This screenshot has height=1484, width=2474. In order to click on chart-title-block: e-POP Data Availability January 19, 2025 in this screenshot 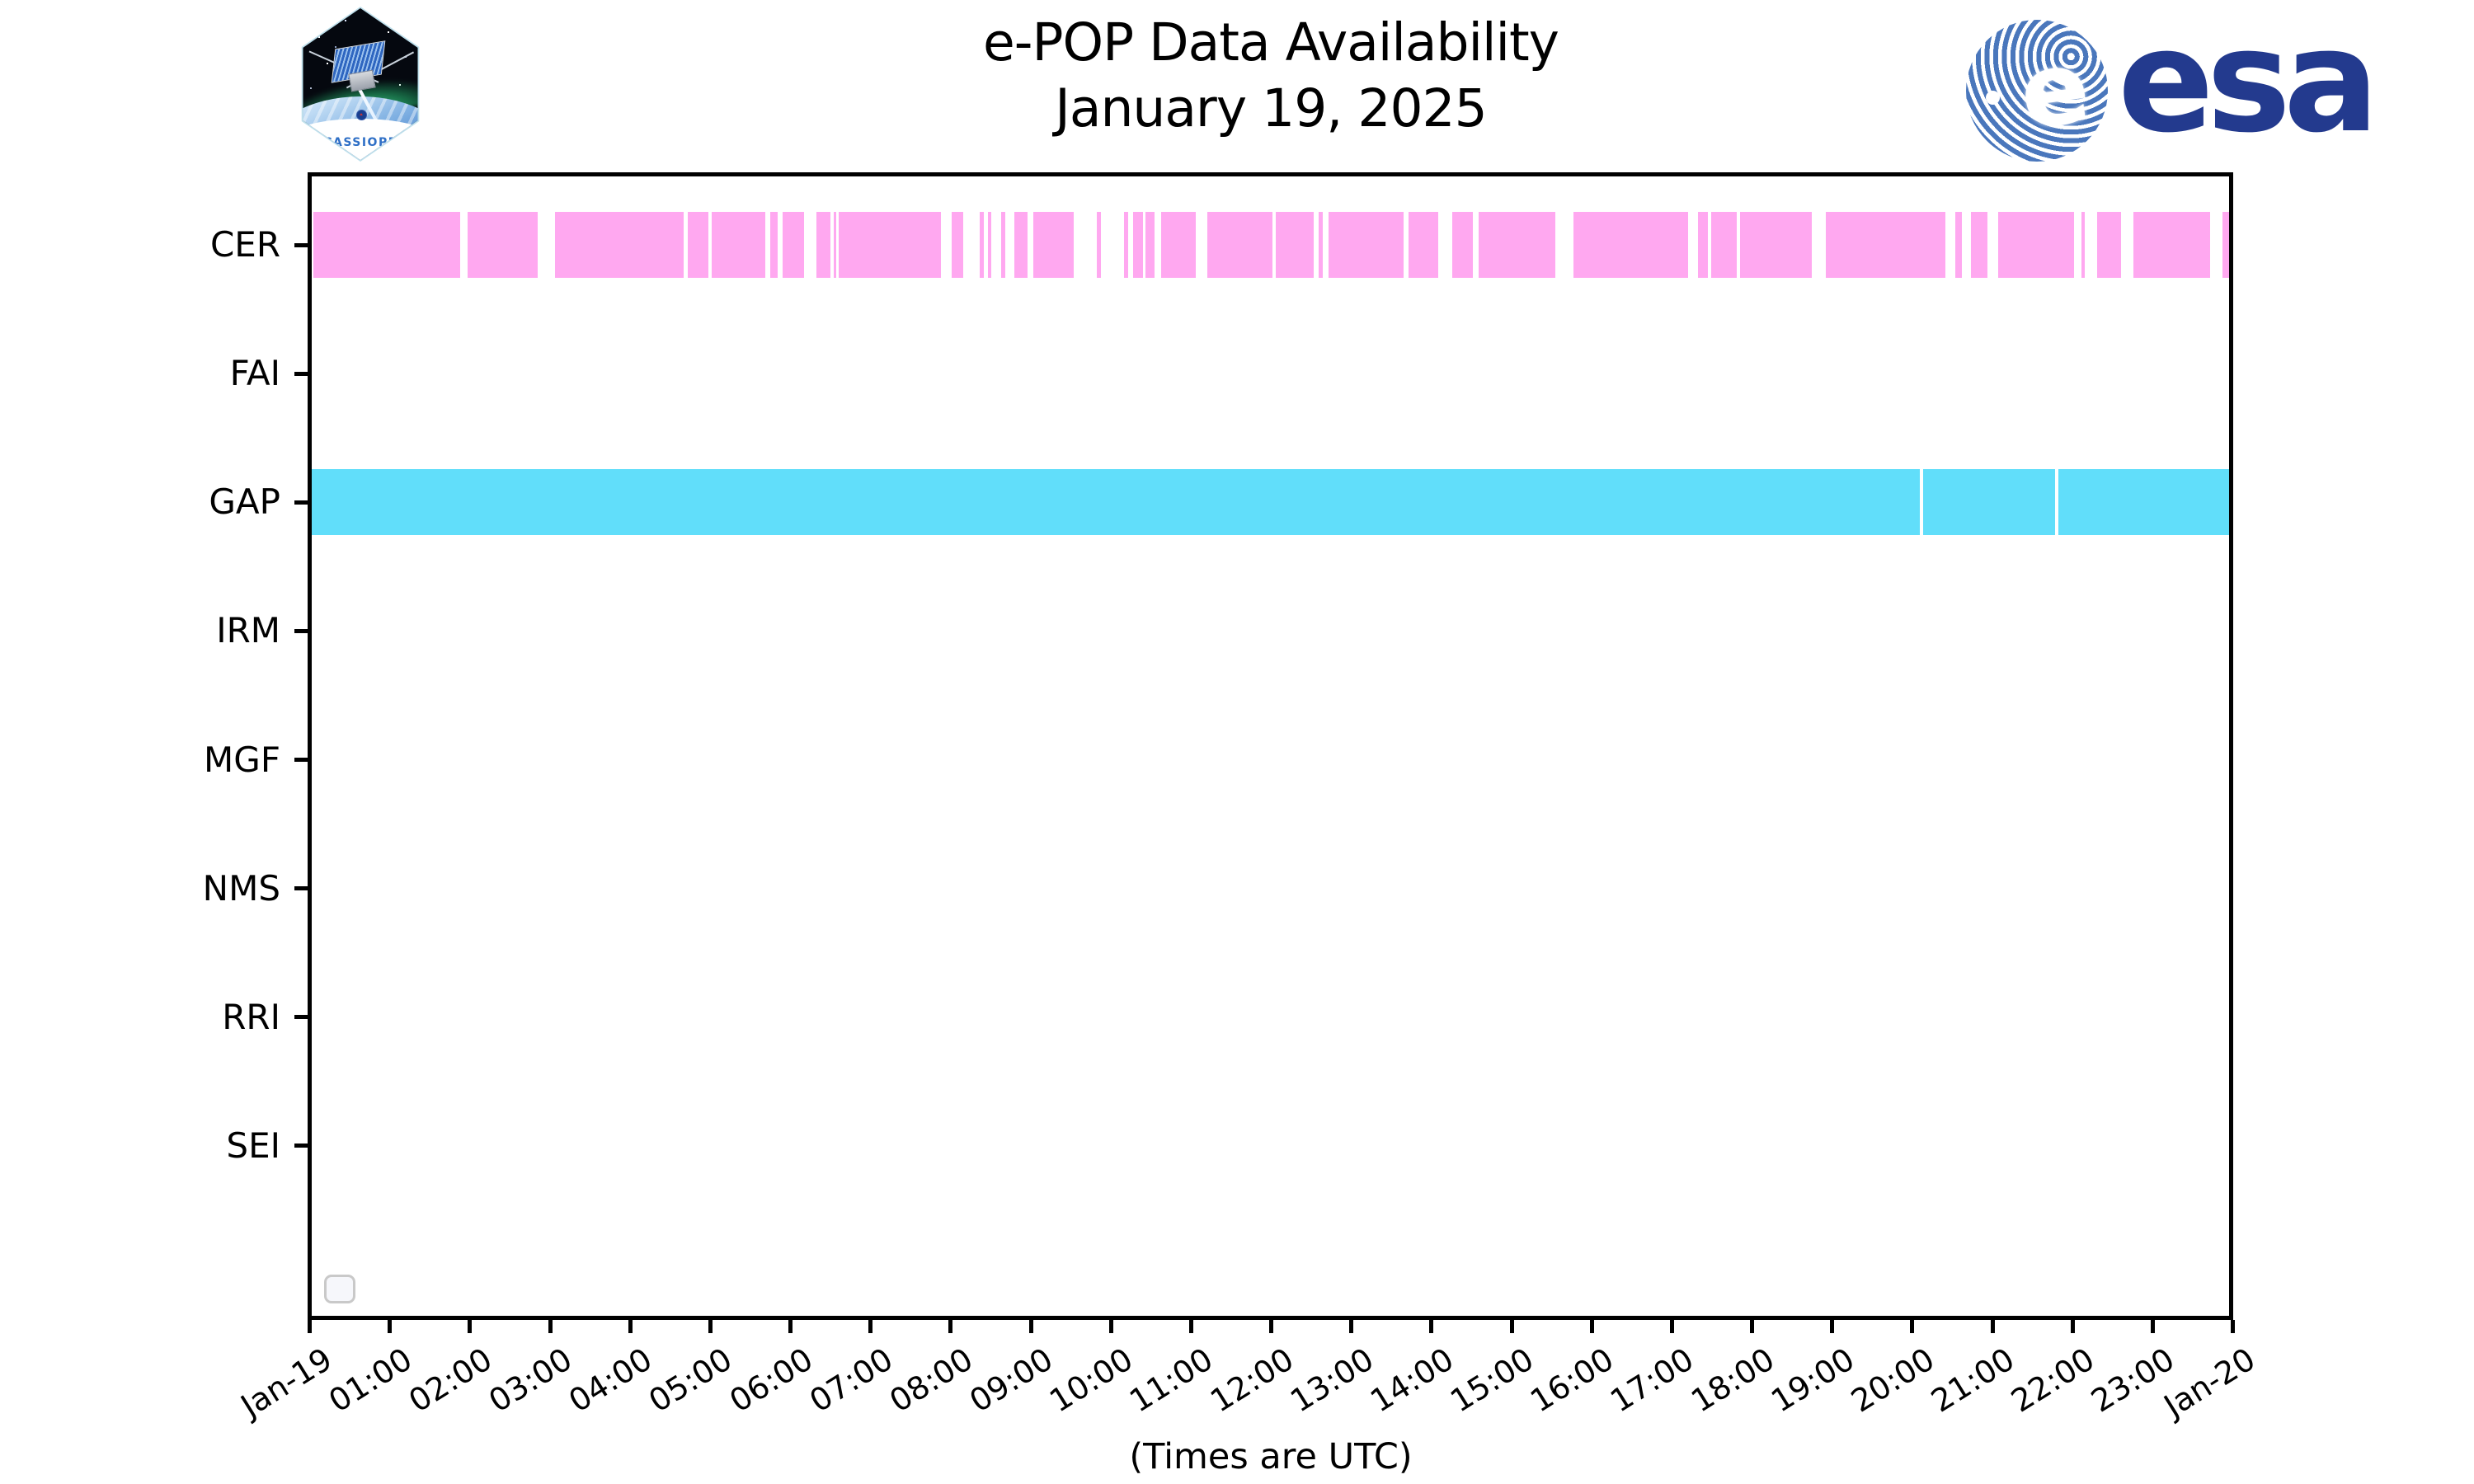, I will do `click(1270, 76)`.